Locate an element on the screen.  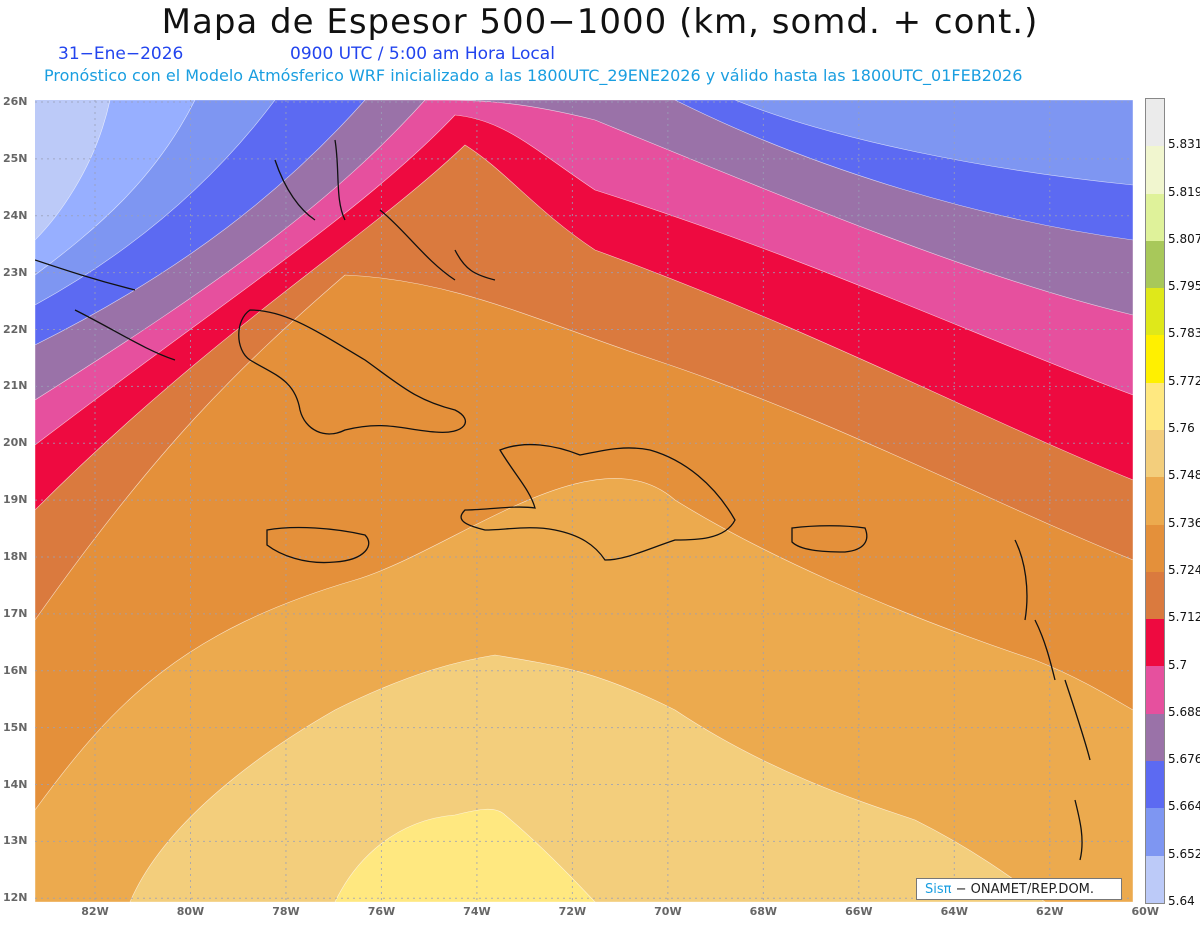
forecast-date: 31−Ene−2026 is located at coordinates (121, 54).